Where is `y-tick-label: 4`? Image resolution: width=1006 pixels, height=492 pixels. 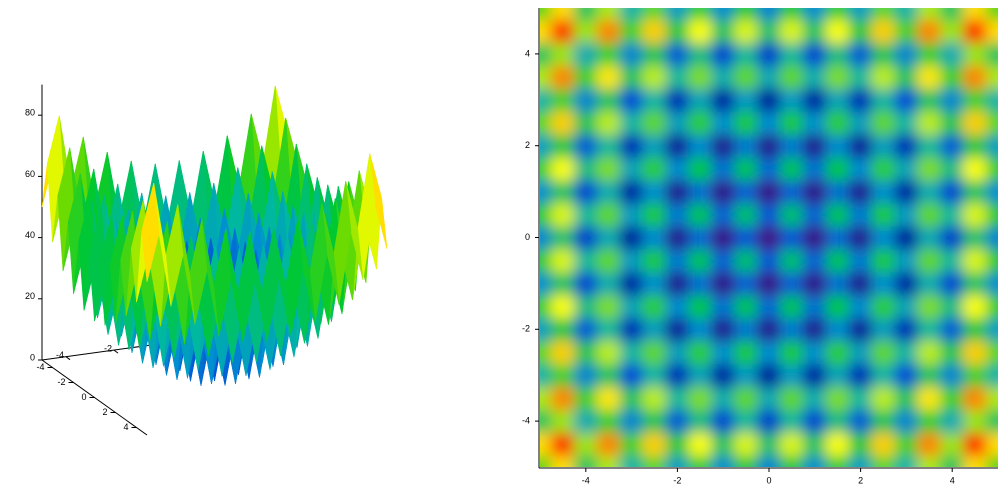 y-tick-label: 4 is located at coordinates (527, 53).